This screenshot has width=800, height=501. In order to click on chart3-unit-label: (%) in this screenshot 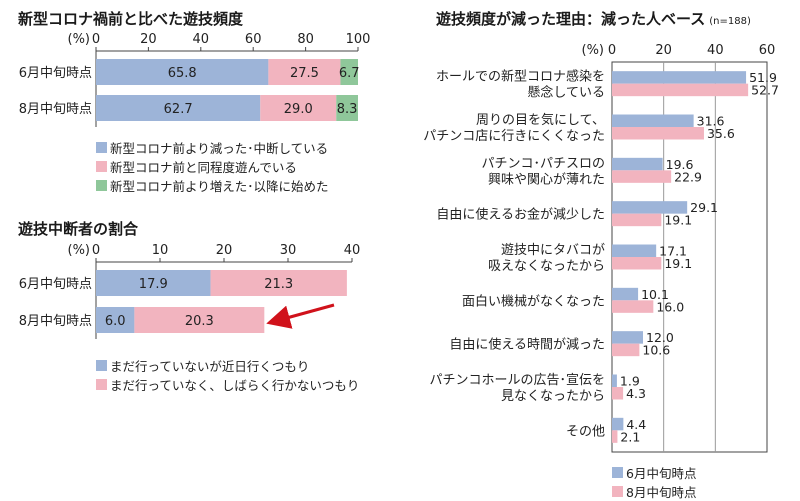, I will do `click(593, 50)`.